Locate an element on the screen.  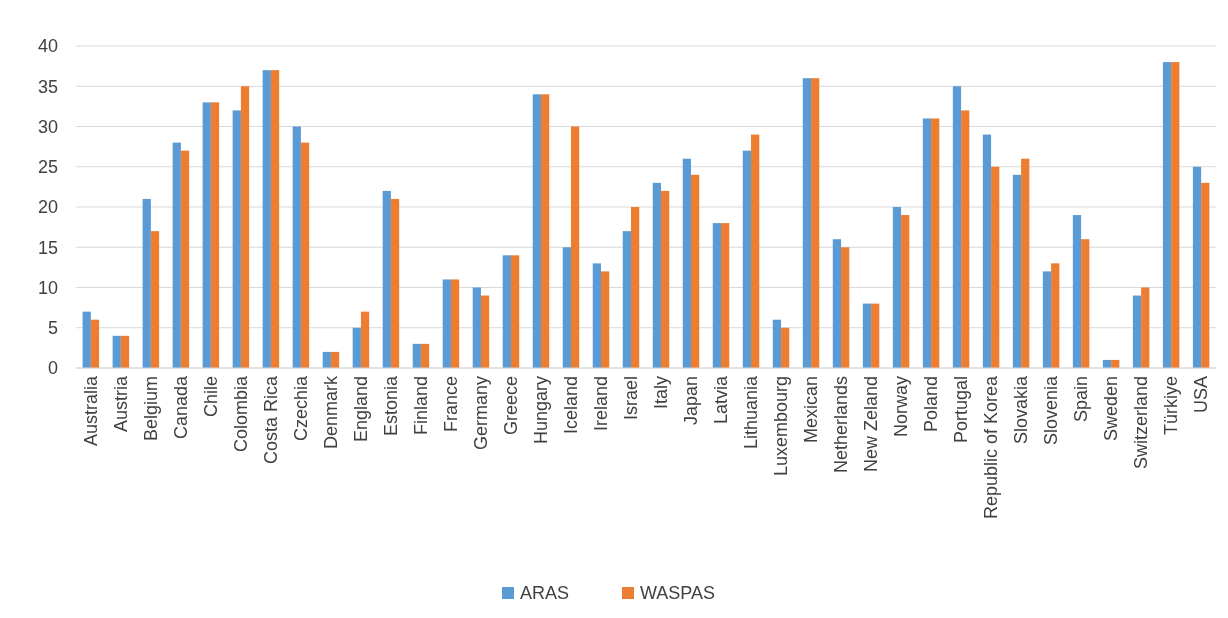
x-tick-label: Switzerland is located at coordinates (1141, 423).